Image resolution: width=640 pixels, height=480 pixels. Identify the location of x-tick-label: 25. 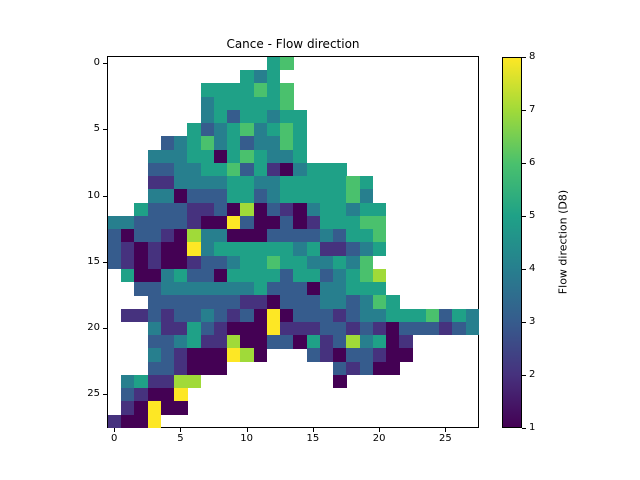
(445, 438).